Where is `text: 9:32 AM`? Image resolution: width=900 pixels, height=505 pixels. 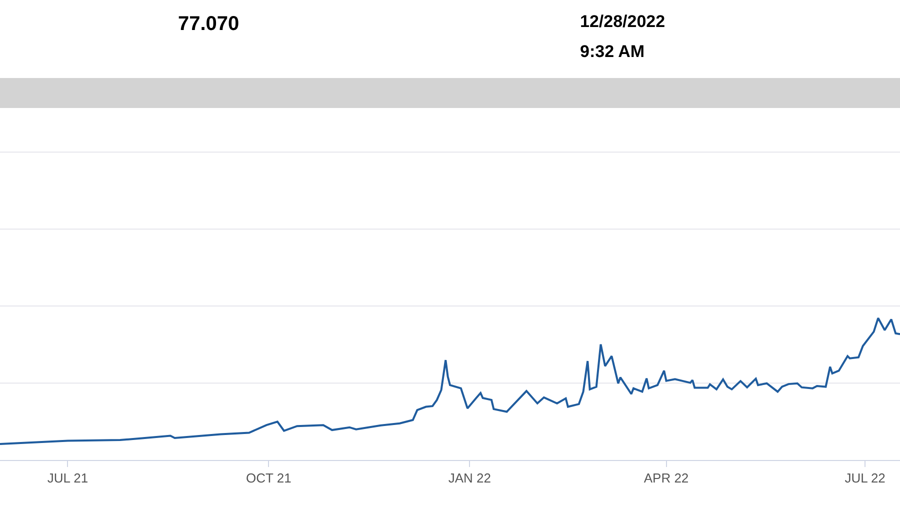 text: 9:32 AM is located at coordinates (612, 52).